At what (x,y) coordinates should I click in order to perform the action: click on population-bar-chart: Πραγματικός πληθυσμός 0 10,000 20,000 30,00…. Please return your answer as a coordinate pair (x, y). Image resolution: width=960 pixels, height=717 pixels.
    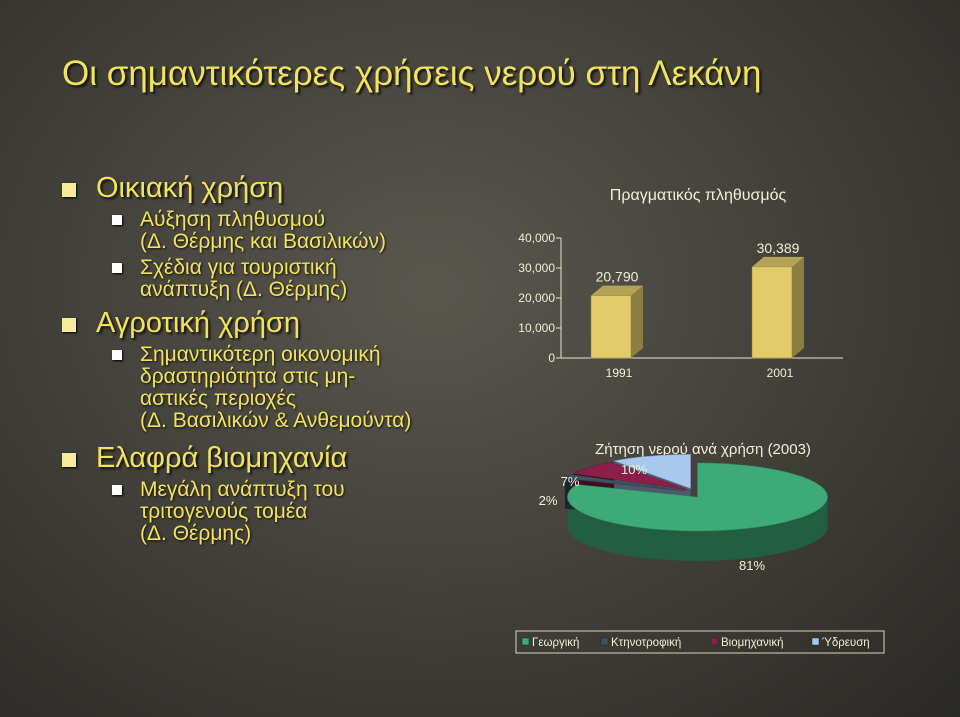
    Looking at the image, I should click on (680, 283).